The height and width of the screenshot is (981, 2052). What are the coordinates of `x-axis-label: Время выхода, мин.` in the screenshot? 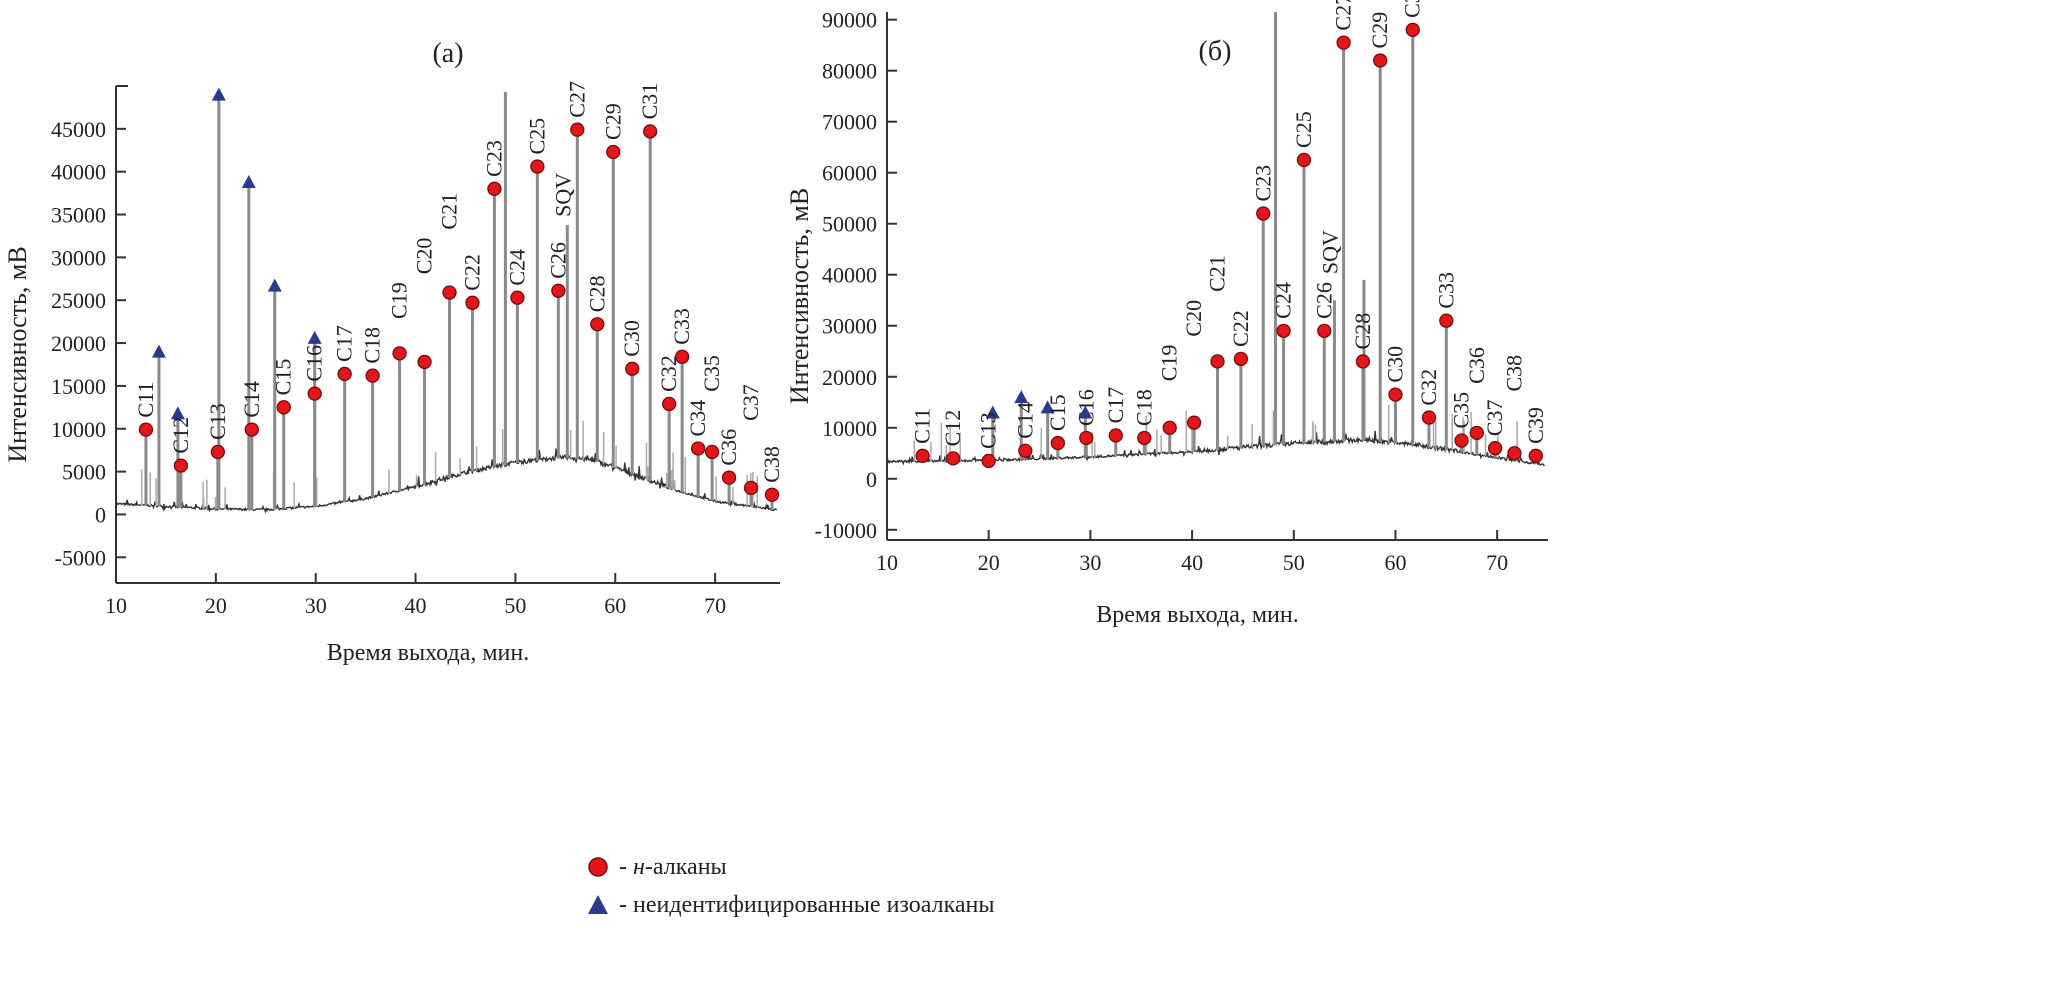 It's located at (428, 653).